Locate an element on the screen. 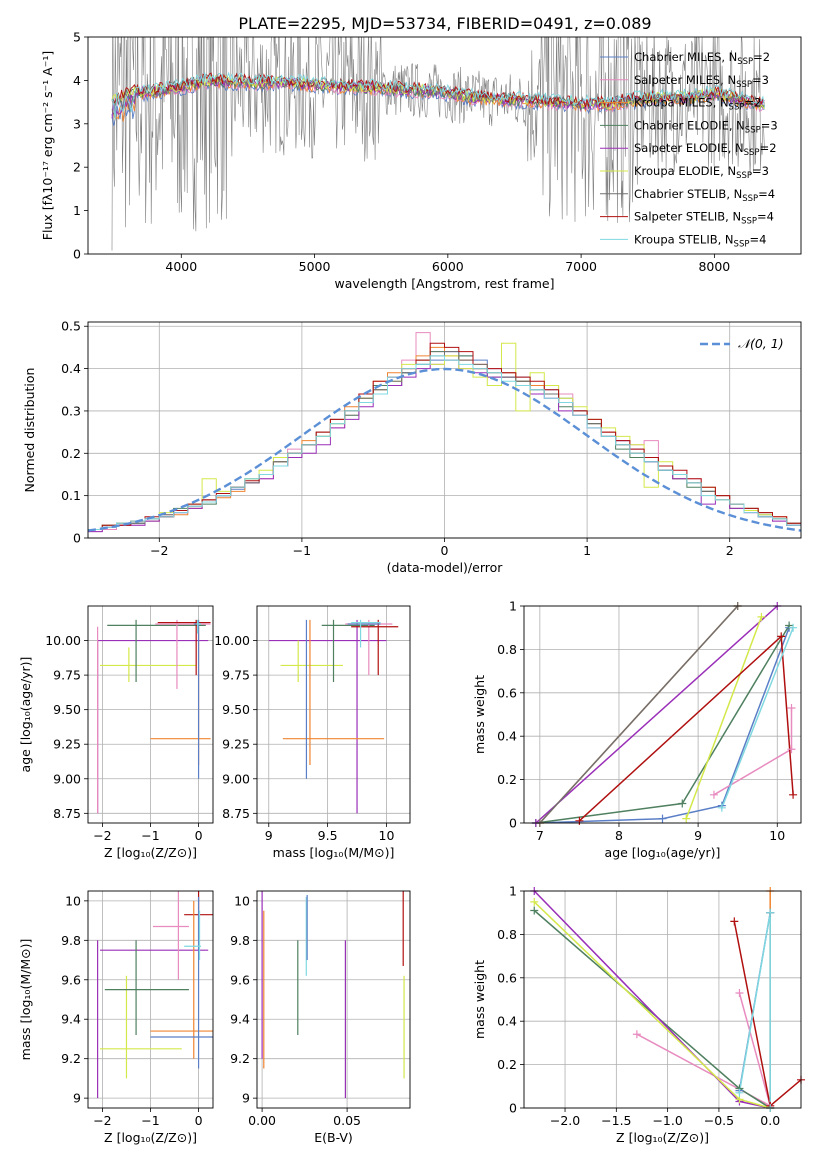 This screenshot has height=1170, width=819. y-tick-label: 5 is located at coordinates (77, 37).